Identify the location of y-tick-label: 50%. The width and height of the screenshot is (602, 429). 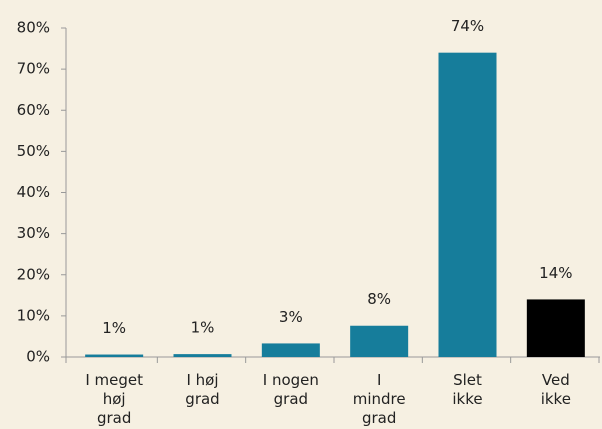
(33, 151).